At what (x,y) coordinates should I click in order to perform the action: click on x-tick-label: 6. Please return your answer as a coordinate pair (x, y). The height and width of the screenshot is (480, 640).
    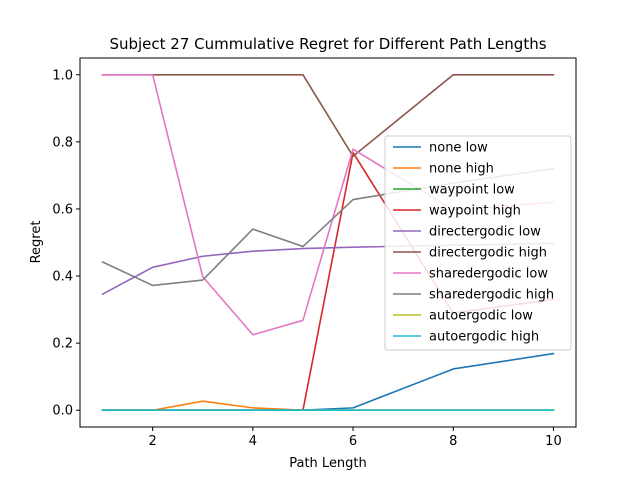
    Looking at the image, I should click on (353, 441).